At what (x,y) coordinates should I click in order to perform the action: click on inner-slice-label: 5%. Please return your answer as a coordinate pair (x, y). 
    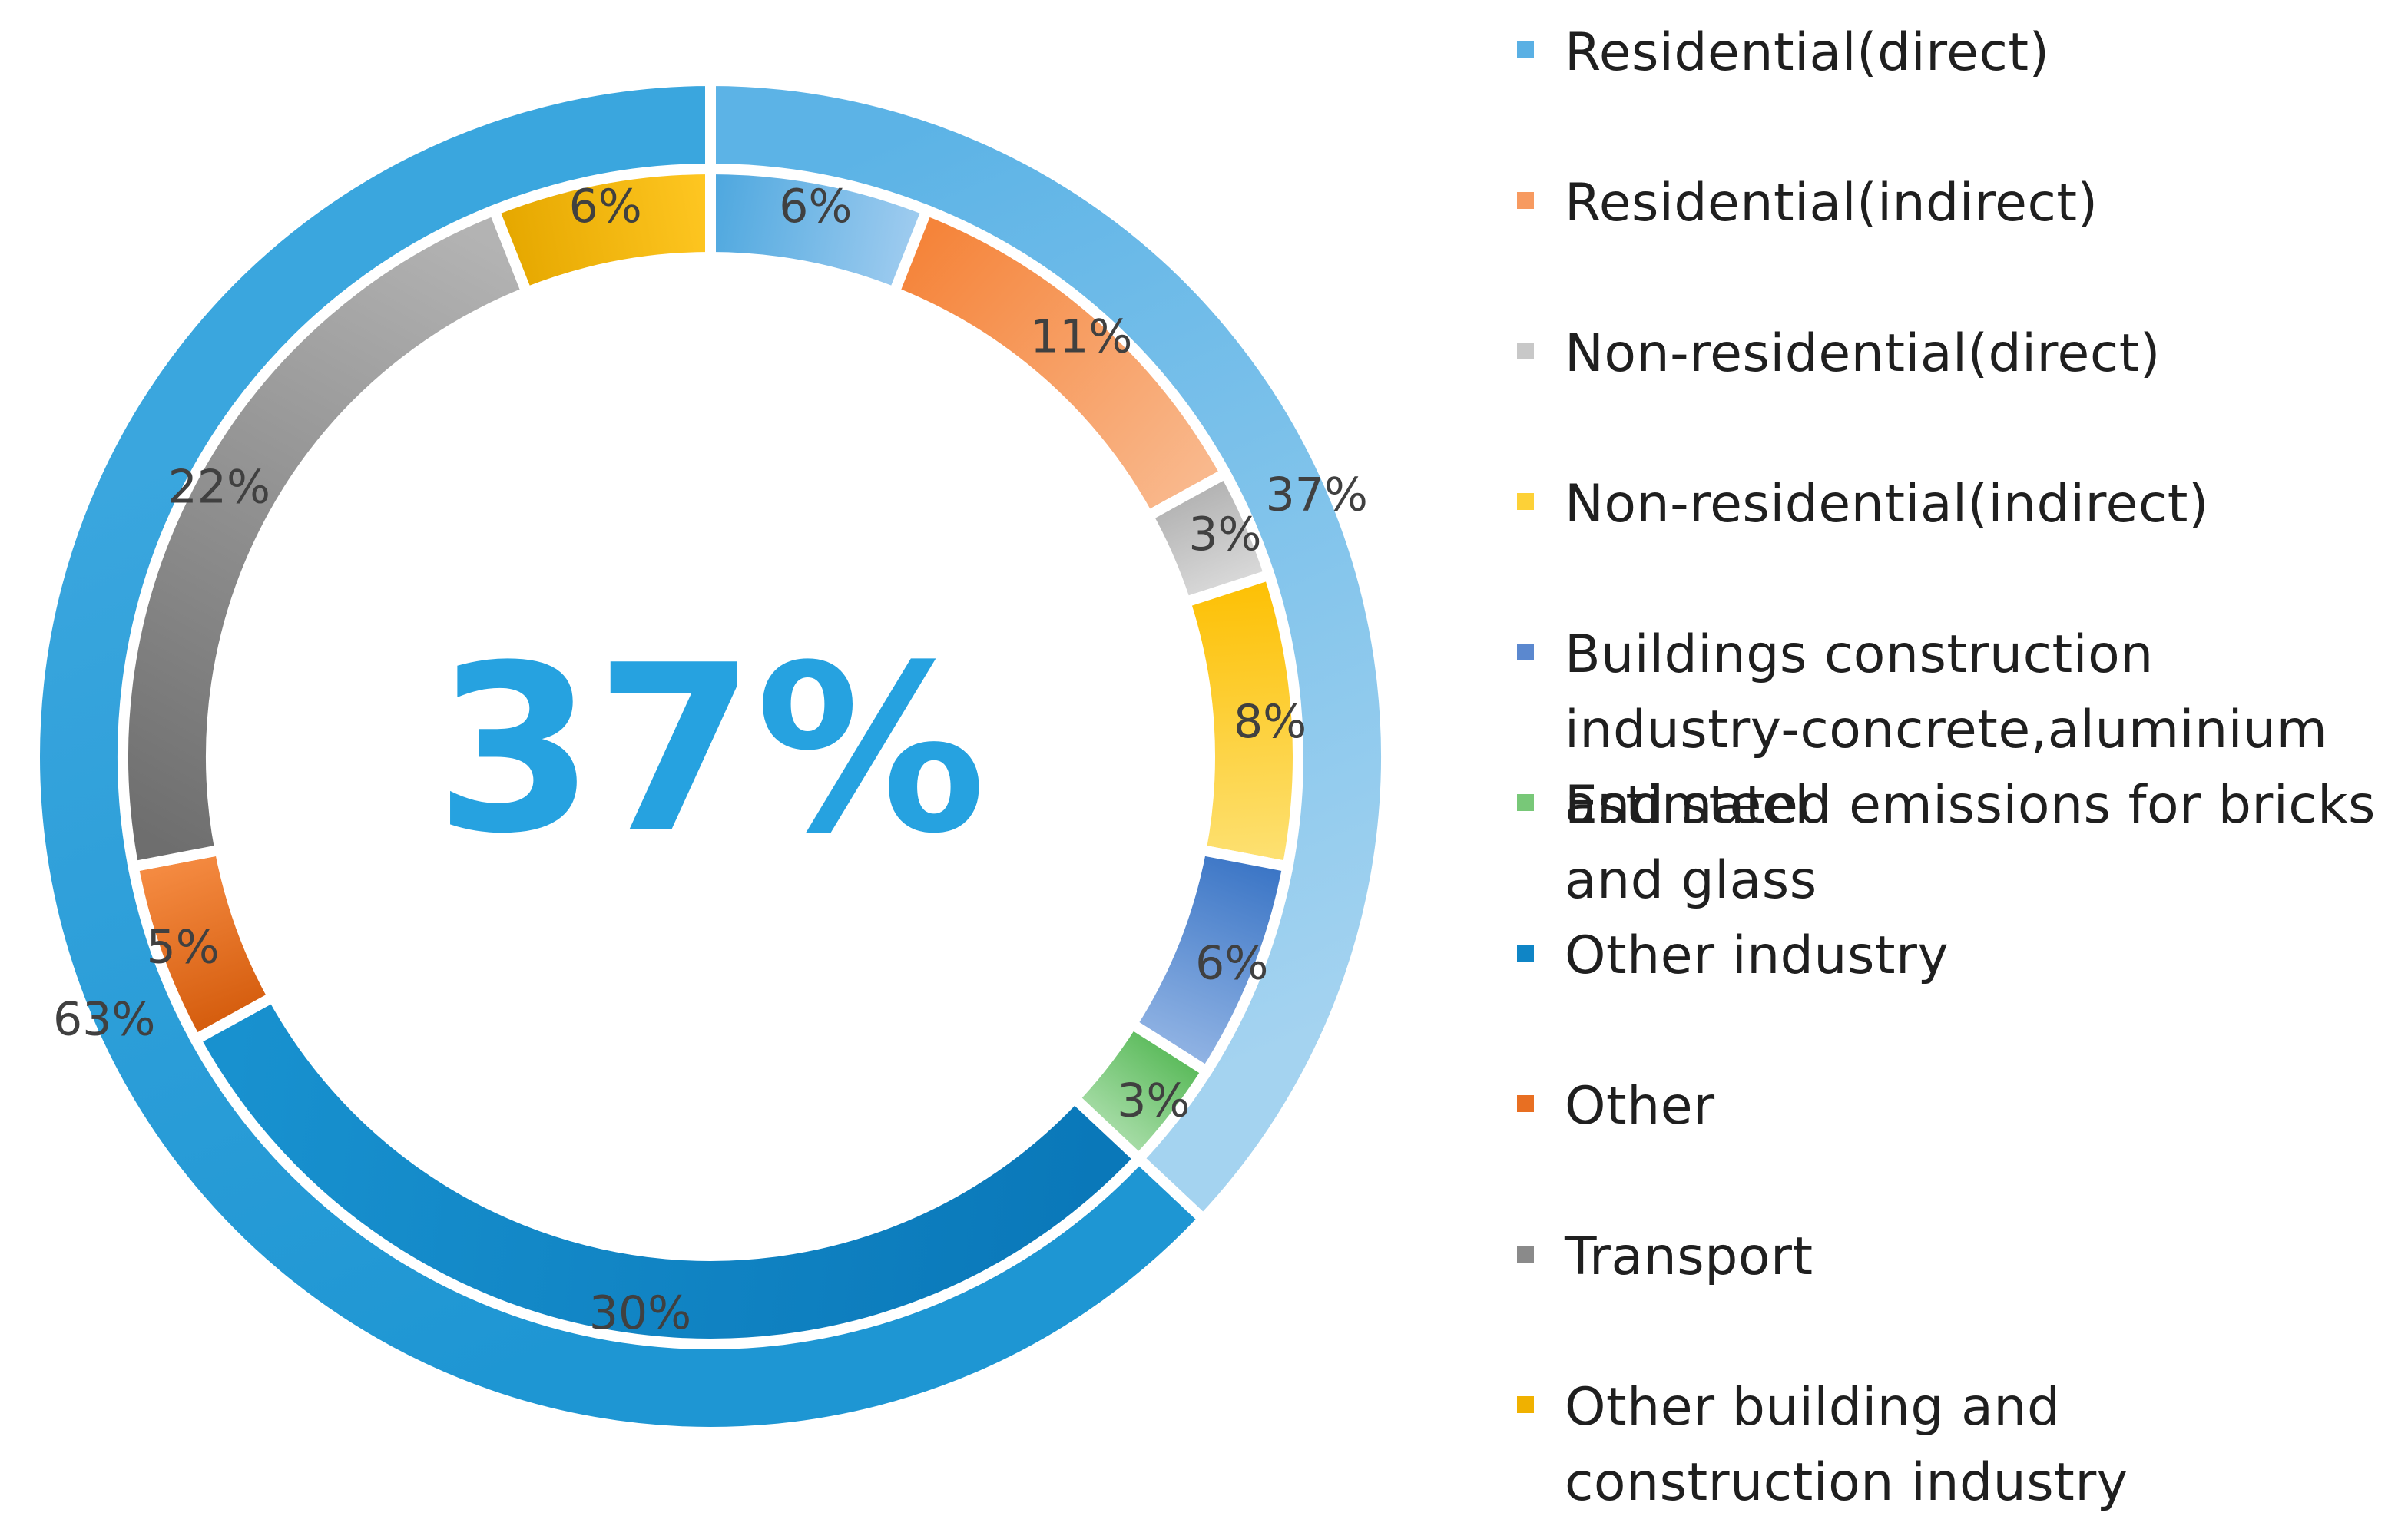
    Looking at the image, I should click on (183, 947).